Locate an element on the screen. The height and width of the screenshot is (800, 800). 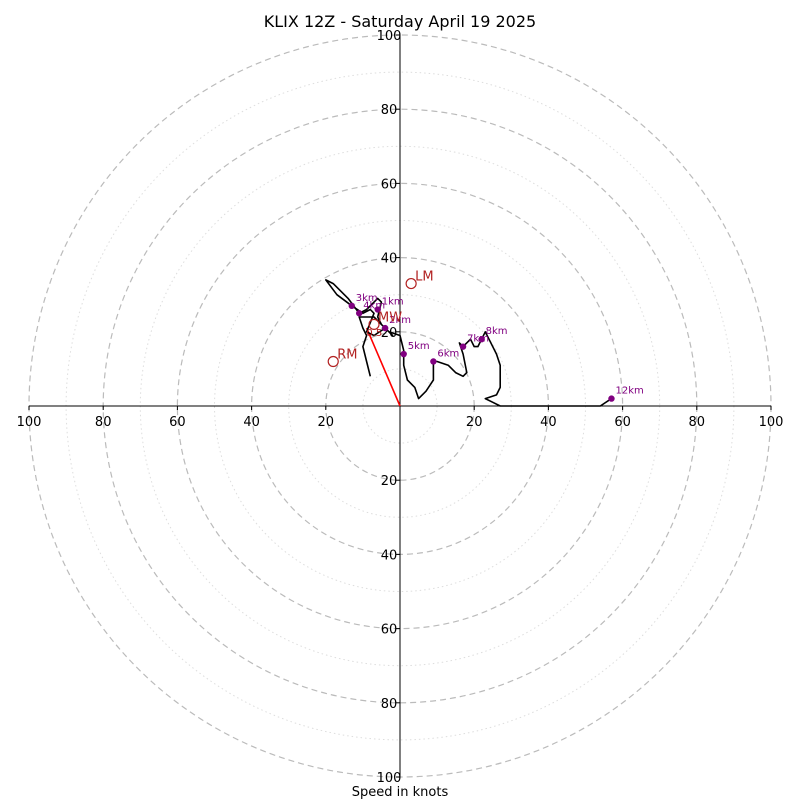
height-marker-label: 12km is located at coordinates (629, 391).